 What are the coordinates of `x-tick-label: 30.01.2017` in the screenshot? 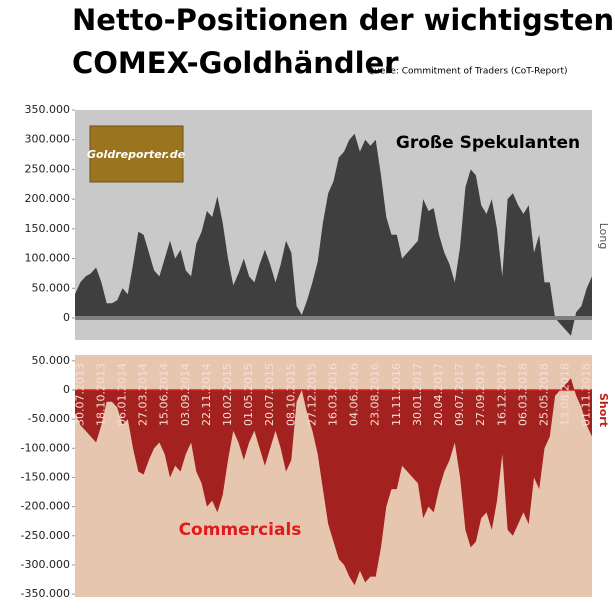 It's located at (417, 394).